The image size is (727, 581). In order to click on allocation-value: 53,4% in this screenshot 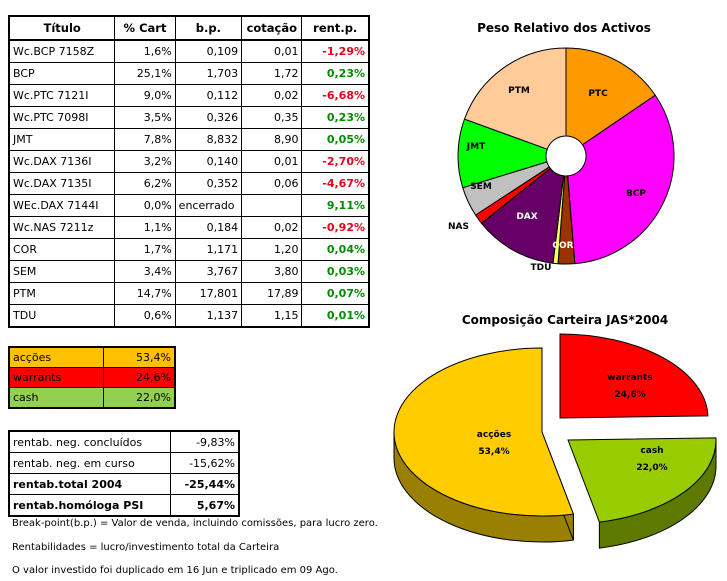, I will do `click(139, 357)`.